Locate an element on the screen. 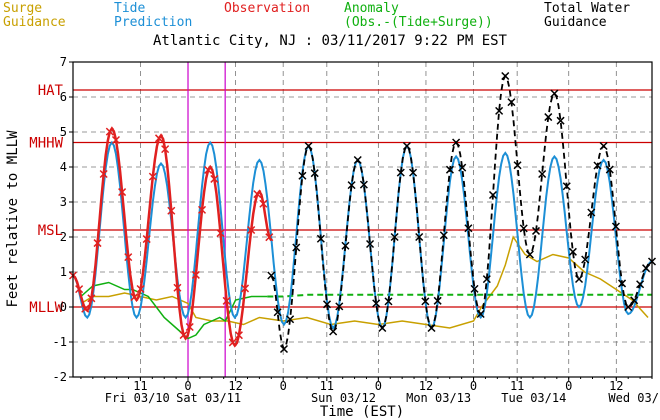 This screenshot has height=420, width=660. y-tick-label: 1 is located at coordinates (63, 272).